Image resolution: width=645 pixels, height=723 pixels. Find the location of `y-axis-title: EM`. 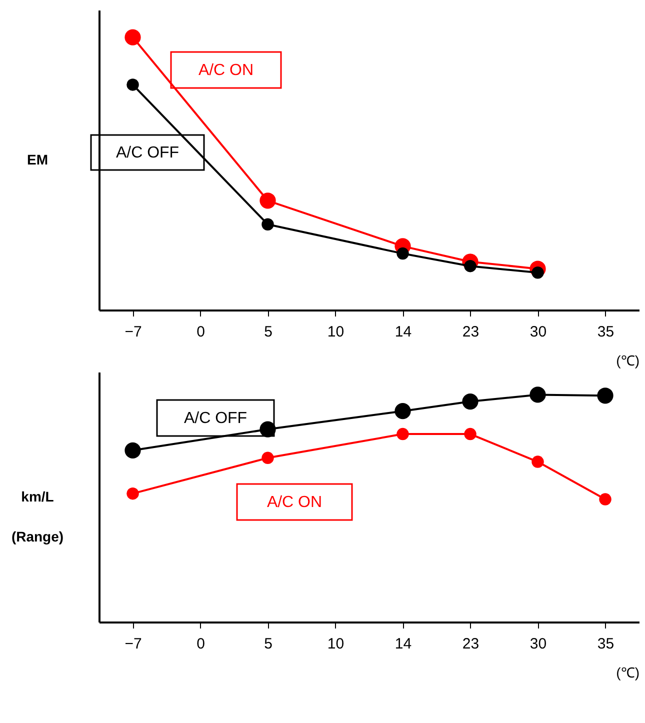

y-axis-title: EM is located at coordinates (37, 160).